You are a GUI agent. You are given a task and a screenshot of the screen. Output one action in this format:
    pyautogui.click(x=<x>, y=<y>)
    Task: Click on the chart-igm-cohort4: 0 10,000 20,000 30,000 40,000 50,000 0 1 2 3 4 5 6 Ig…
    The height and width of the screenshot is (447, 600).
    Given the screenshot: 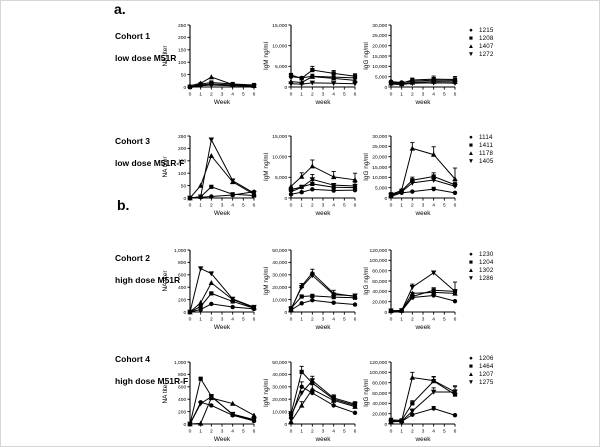 What is the action you would take?
    pyautogui.click(x=327, y=400)
    